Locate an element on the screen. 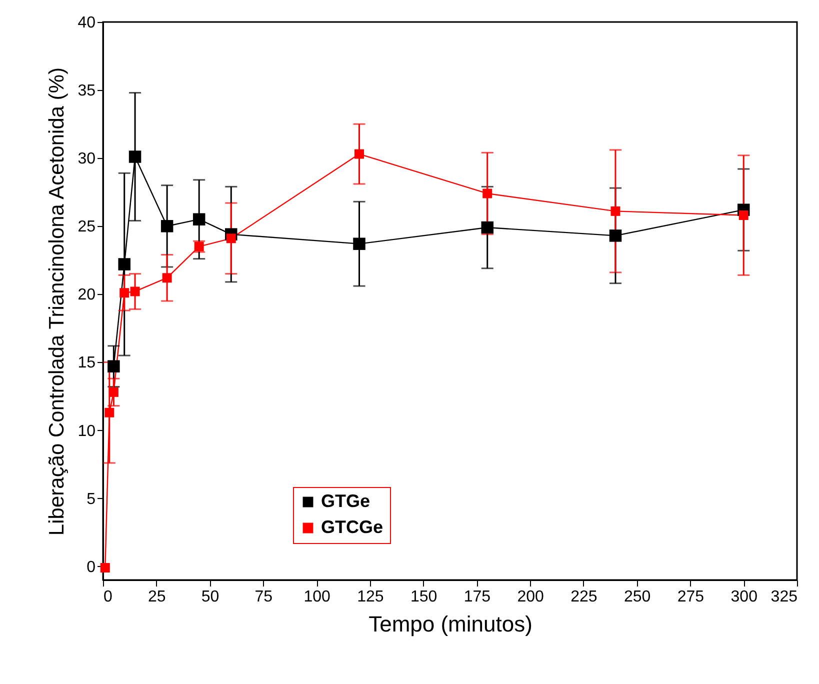  x-tick-label: 150 is located at coordinates (424, 597).